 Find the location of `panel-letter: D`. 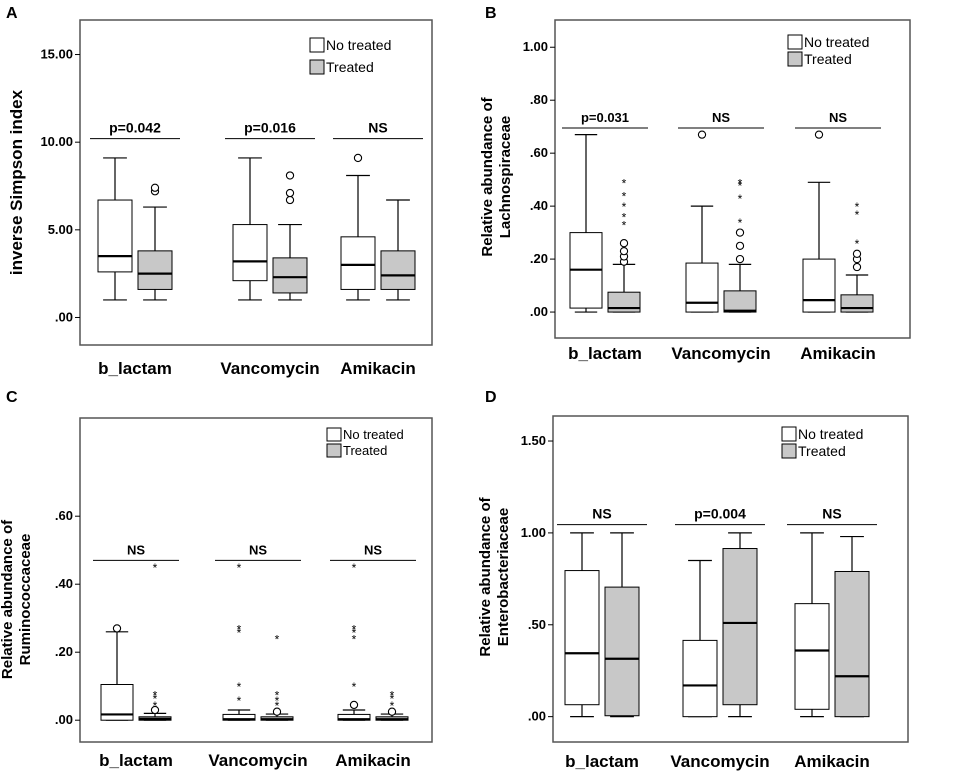

panel-letter: D is located at coordinates (491, 397).